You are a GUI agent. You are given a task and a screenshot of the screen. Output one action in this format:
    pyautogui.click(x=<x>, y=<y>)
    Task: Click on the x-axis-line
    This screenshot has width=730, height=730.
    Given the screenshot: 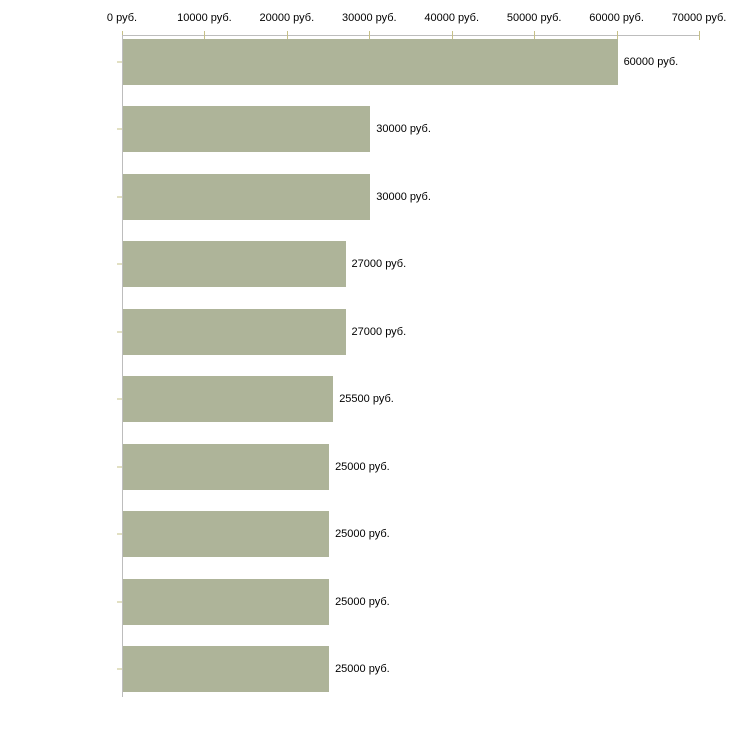 What is the action you would take?
    pyautogui.click(x=411, y=35)
    